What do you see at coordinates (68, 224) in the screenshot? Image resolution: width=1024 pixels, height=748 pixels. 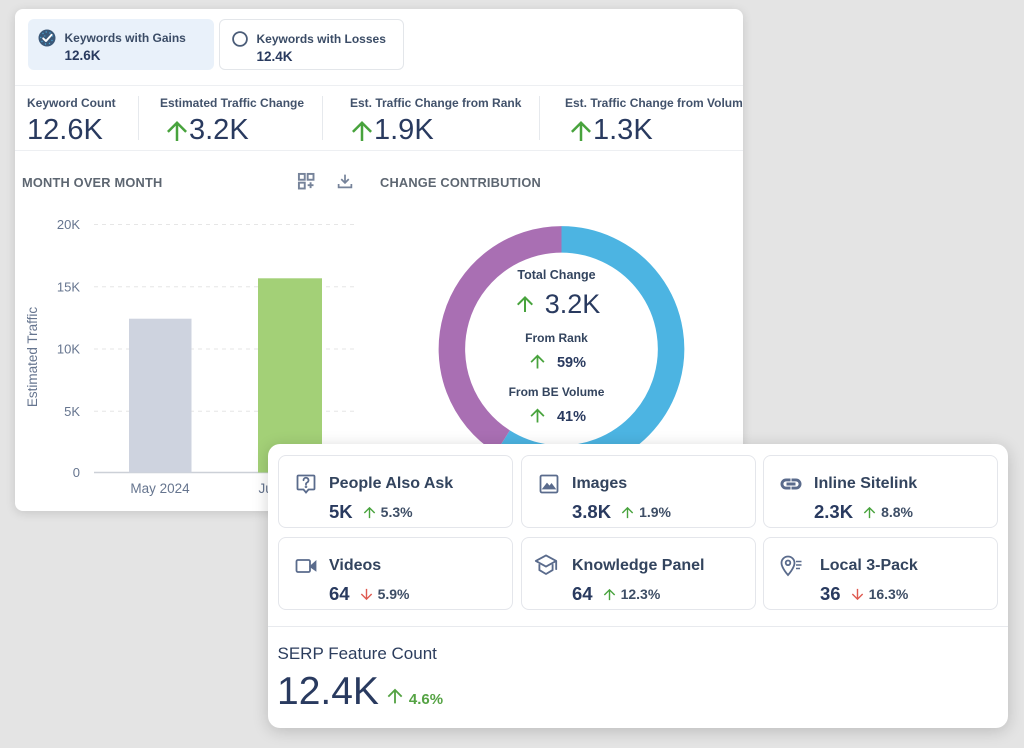 I see `svg-text: 20K` at bounding box center [68, 224].